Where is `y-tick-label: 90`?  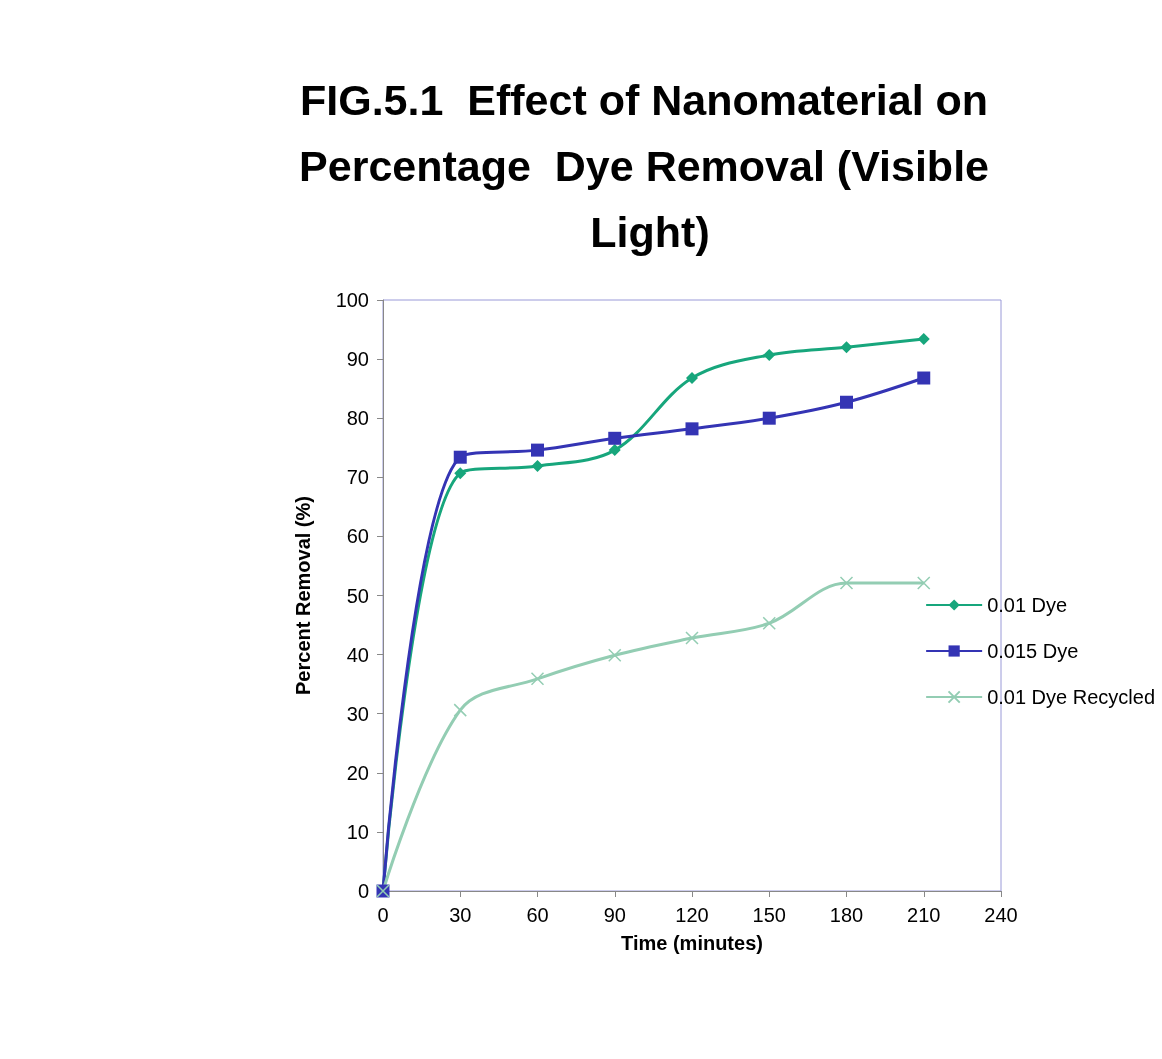
y-tick-label: 90 is located at coordinates (357, 359).